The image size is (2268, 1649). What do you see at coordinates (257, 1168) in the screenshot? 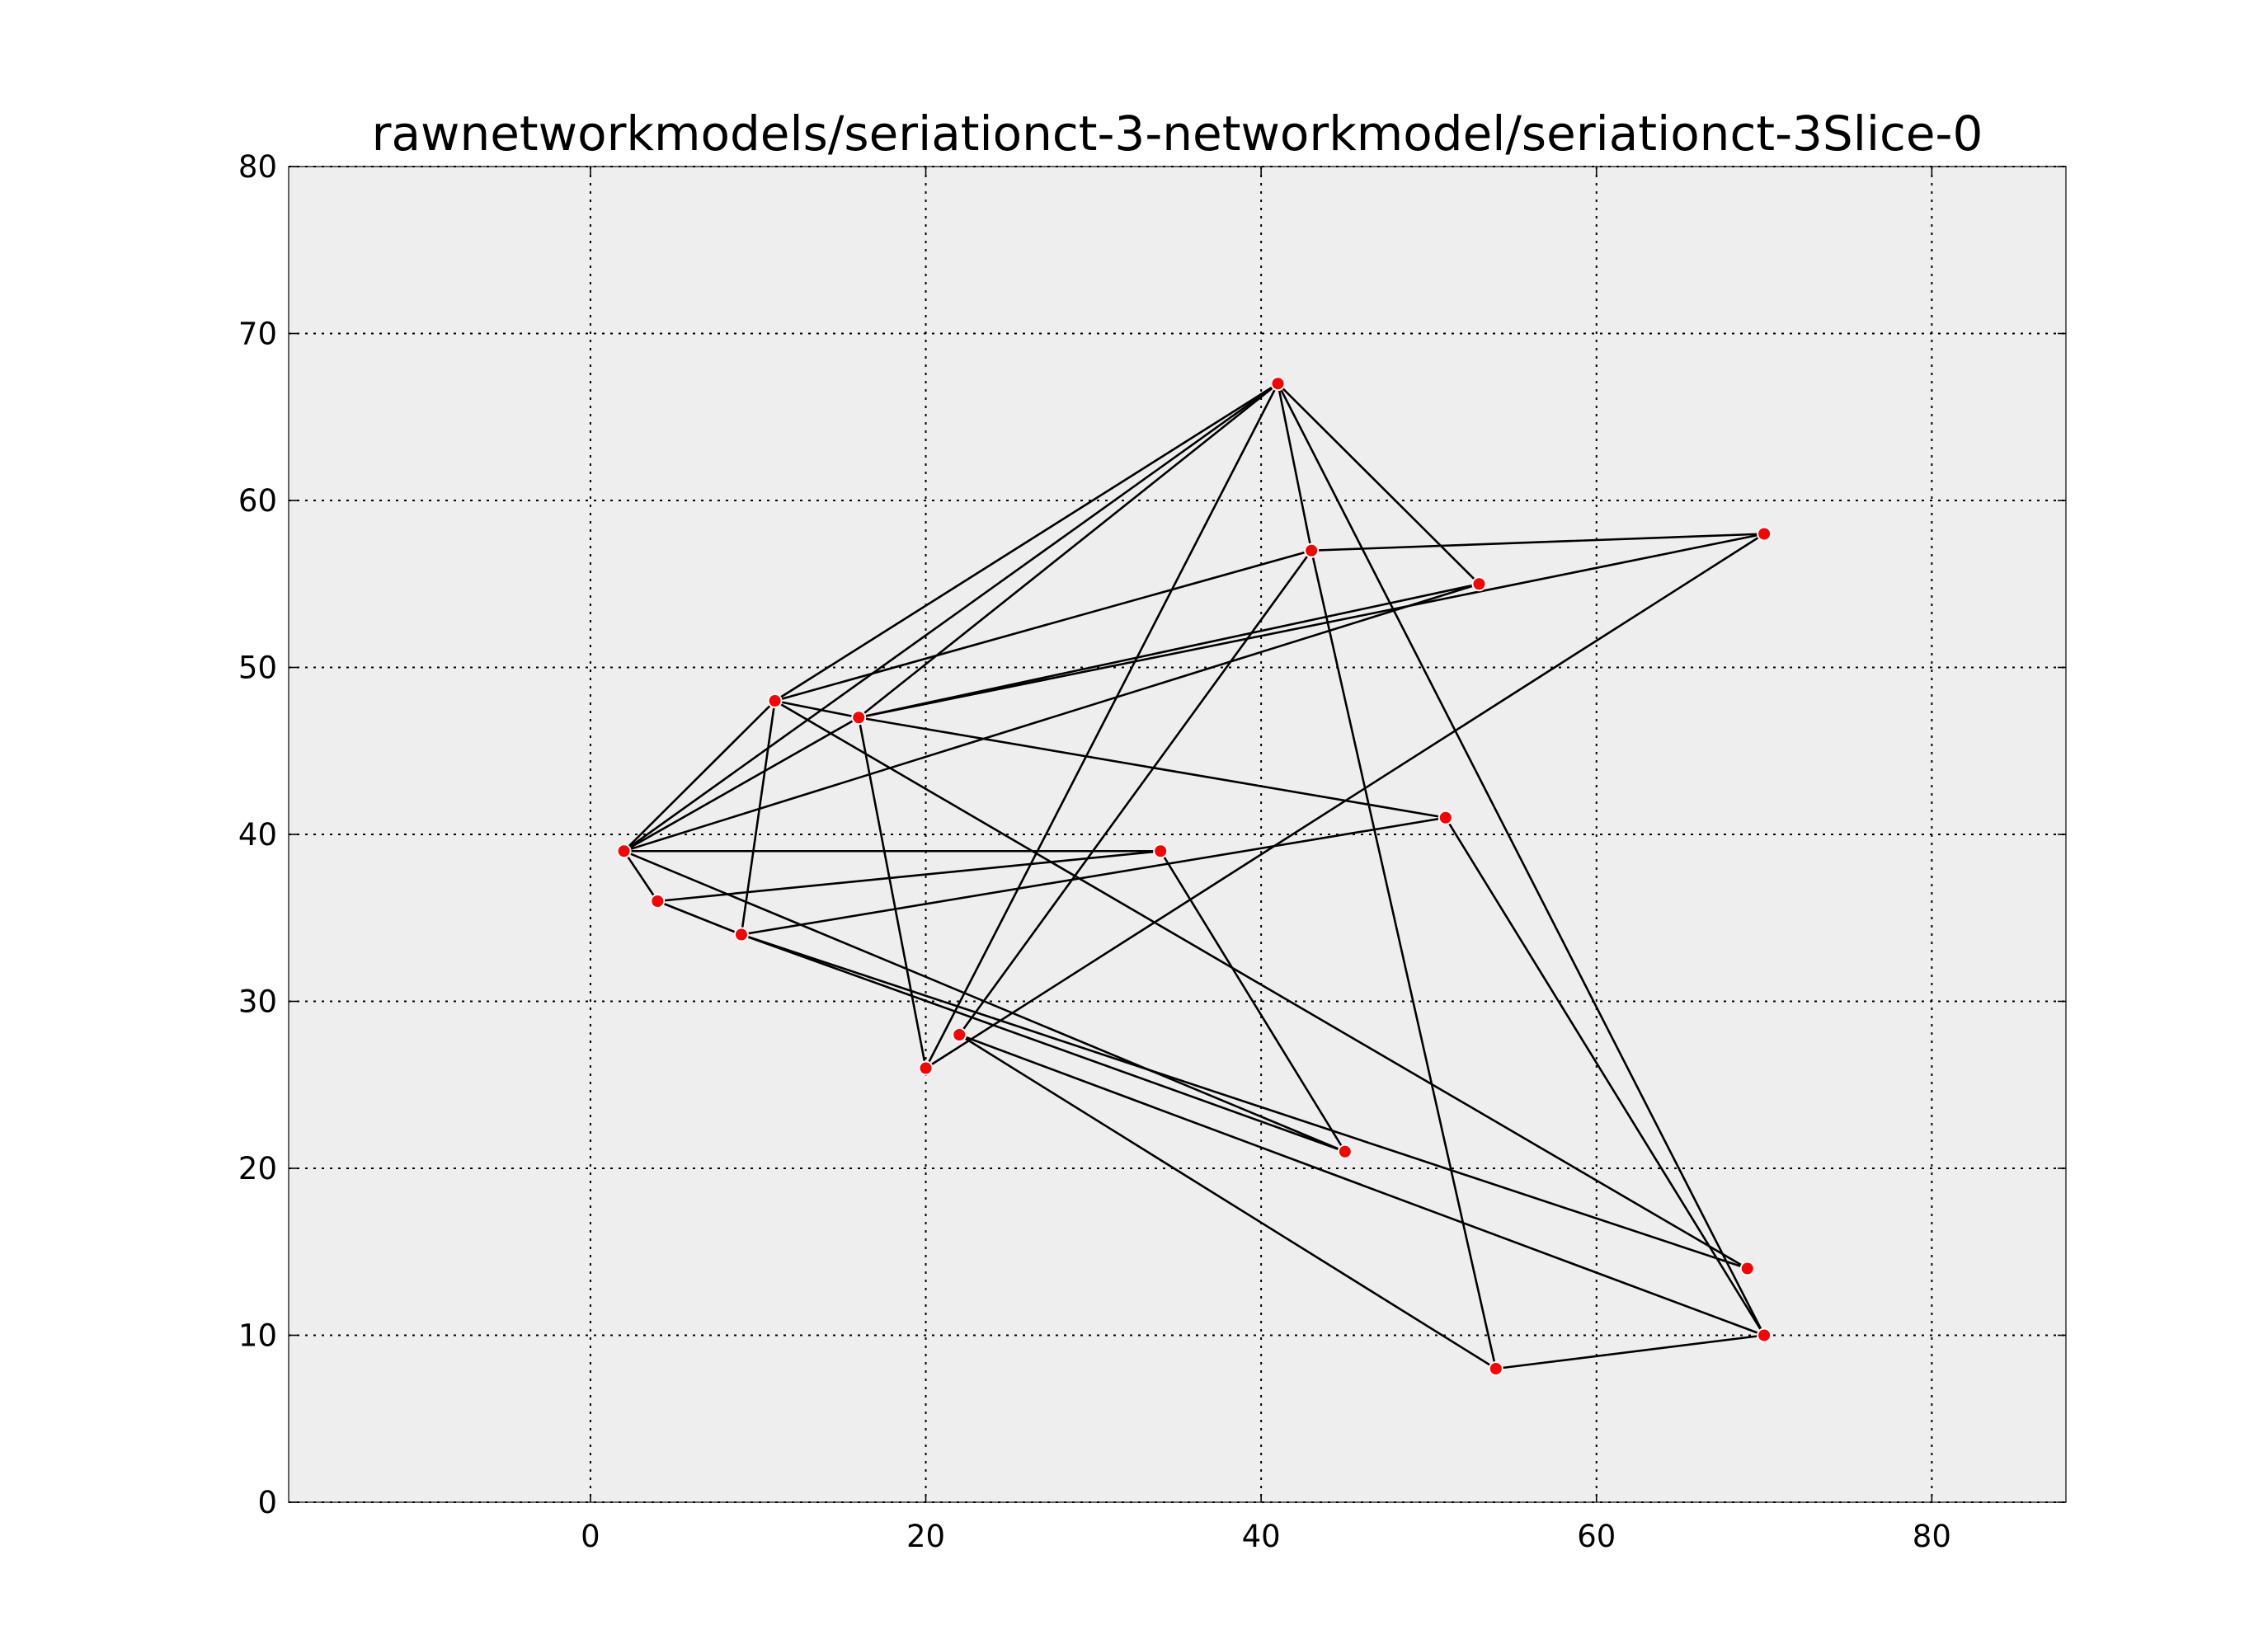
I see `y-tick-label: 20` at bounding box center [257, 1168].